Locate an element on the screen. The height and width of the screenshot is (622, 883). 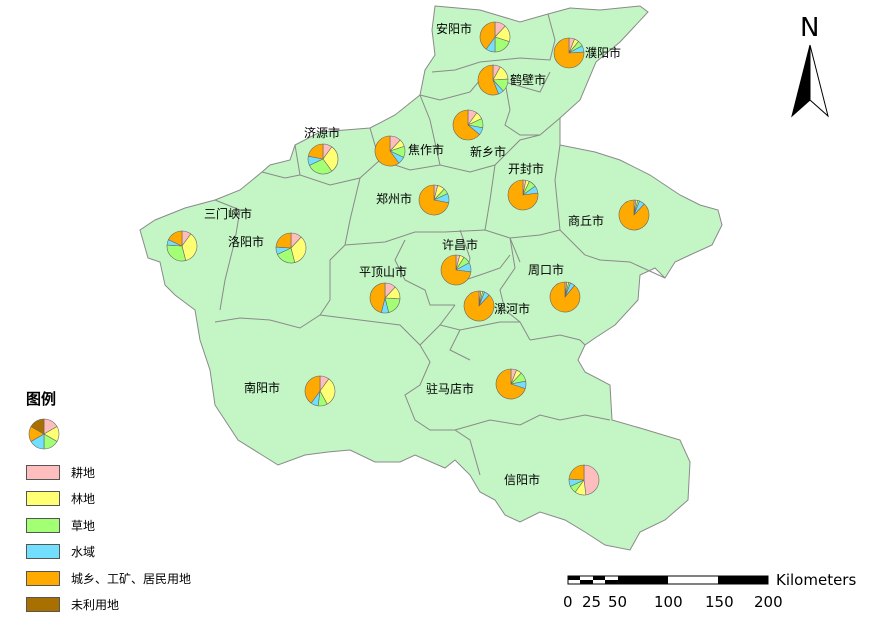
legend-item-0: 耕地 is located at coordinates (60, 472).